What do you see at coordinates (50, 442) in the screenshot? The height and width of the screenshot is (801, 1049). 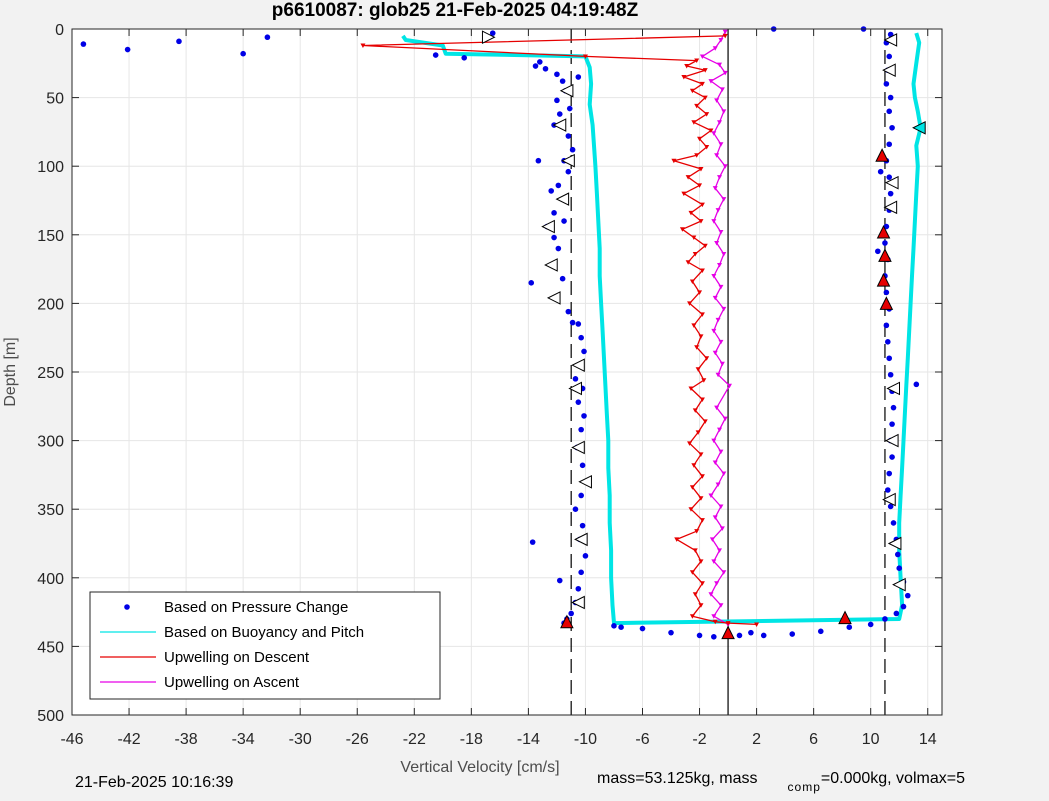 I see `y-tick-label: 300` at bounding box center [50, 442].